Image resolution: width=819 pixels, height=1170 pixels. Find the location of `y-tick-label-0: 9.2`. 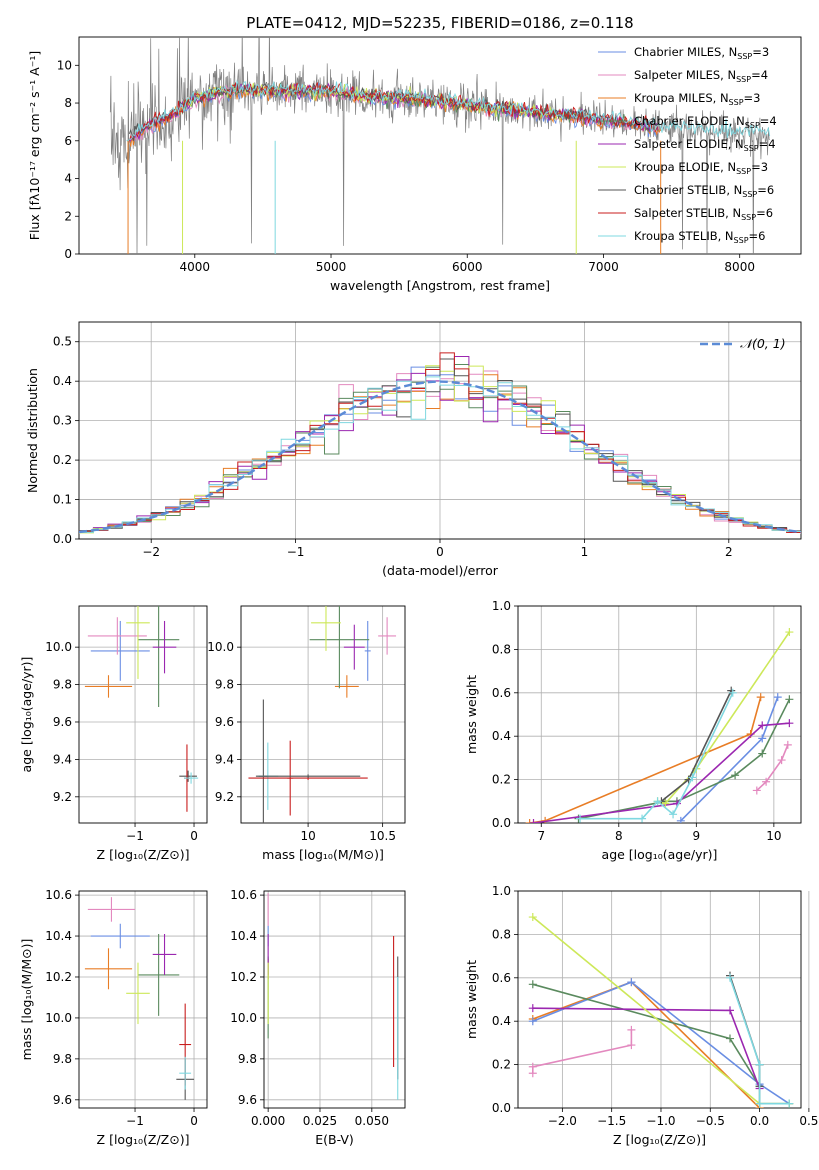

y-tick-label-0: 9.2 is located at coordinates (62, 797).